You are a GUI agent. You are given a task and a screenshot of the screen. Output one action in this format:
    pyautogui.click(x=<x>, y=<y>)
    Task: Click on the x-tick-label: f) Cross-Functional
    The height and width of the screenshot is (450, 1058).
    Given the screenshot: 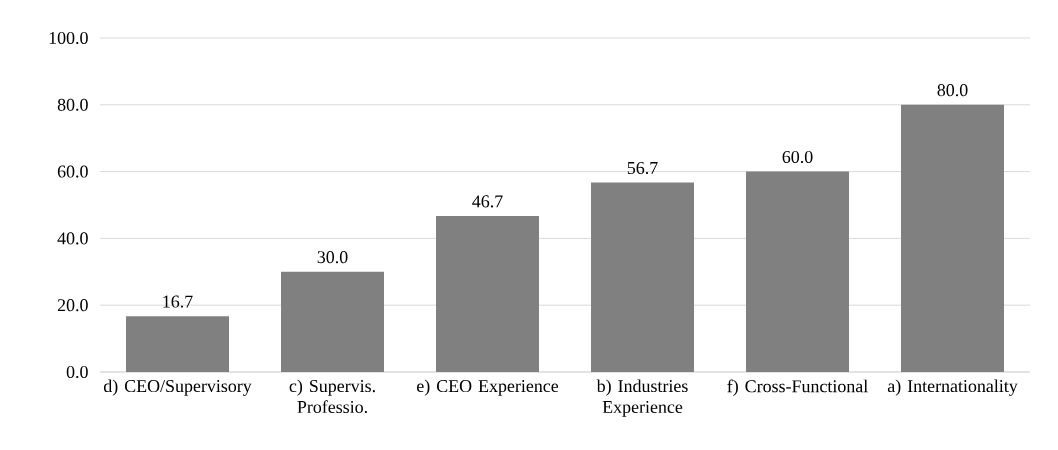 What is the action you would take?
    pyautogui.click(x=797, y=387)
    